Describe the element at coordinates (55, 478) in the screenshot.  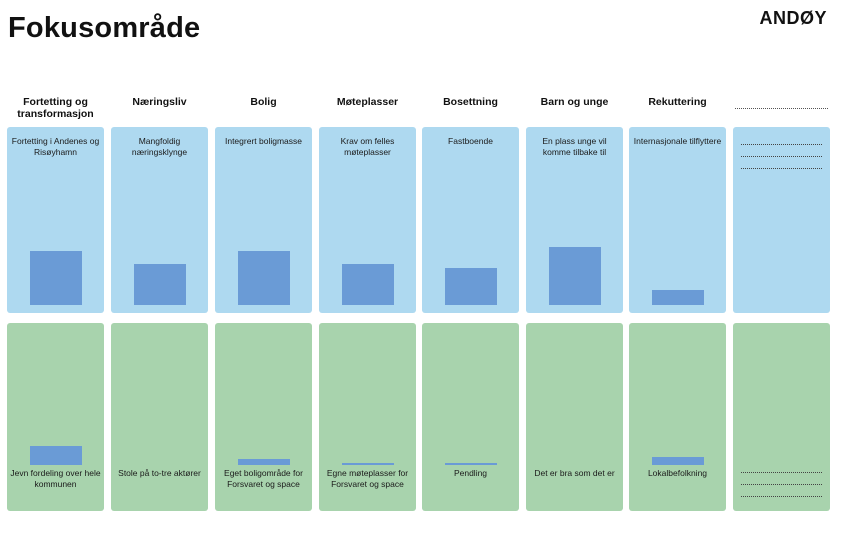
I see `bottom-panel-label: Jevn fordeling over hele kommunen` at that location.